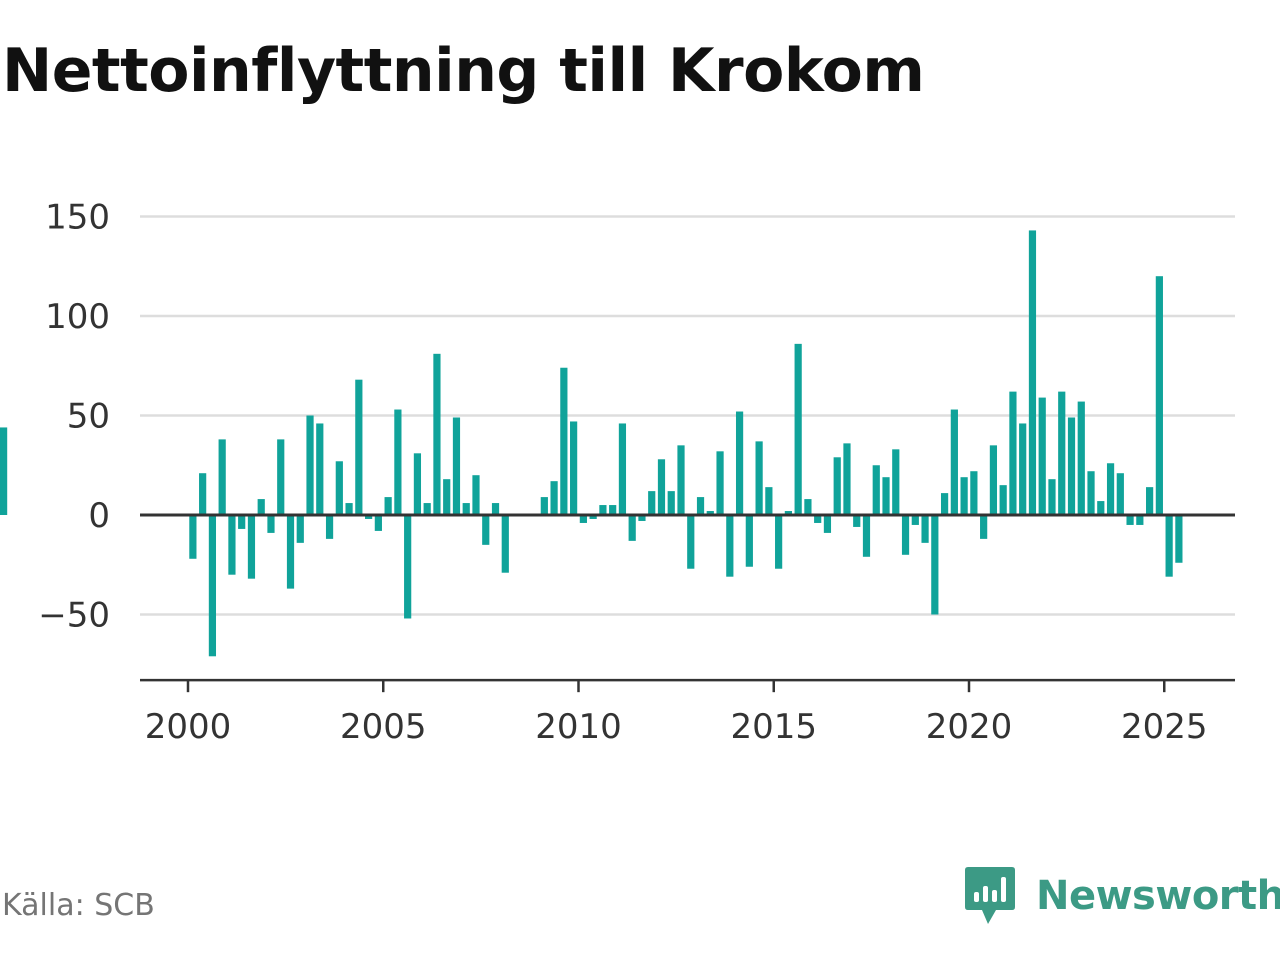  I want to click on x-tick-label: 2010, so click(578, 727).